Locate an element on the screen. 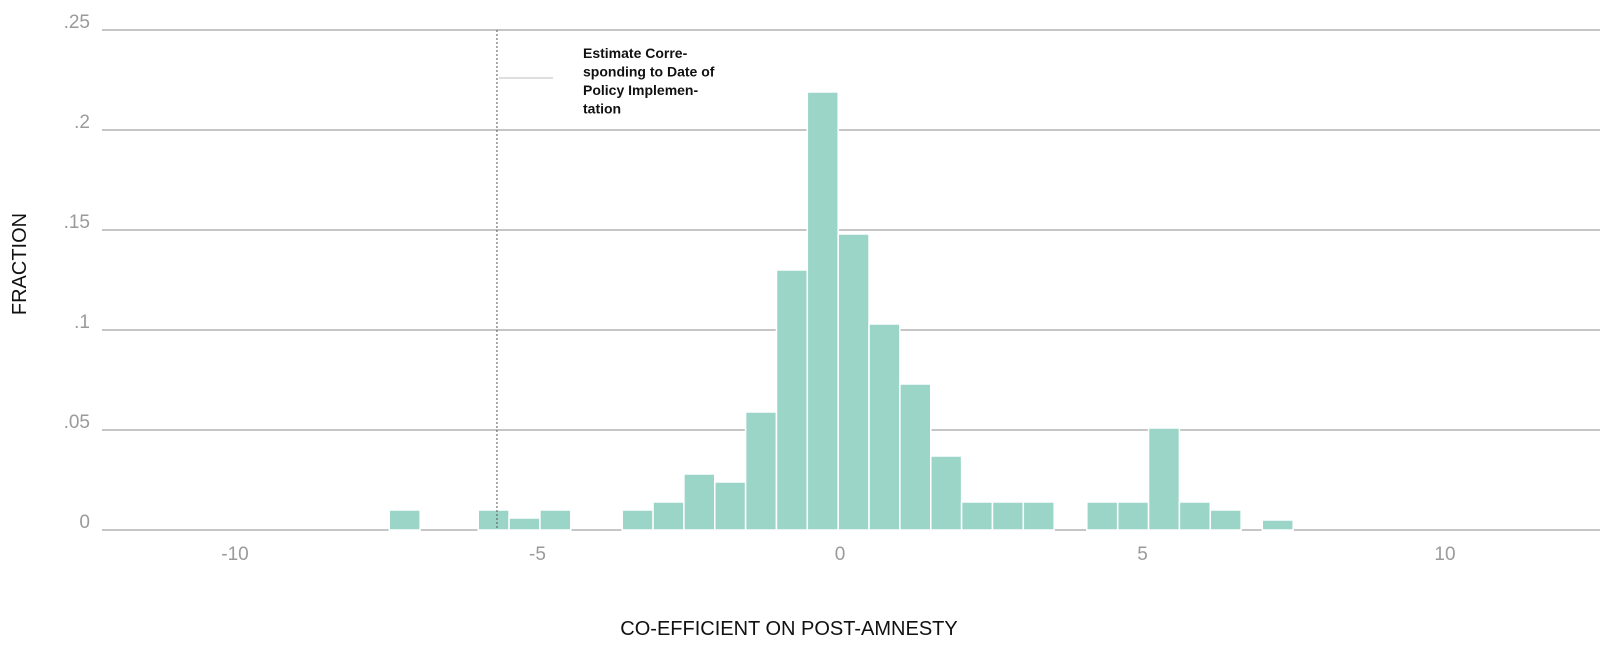  y-tick-label: .05 is located at coordinates (77, 422).